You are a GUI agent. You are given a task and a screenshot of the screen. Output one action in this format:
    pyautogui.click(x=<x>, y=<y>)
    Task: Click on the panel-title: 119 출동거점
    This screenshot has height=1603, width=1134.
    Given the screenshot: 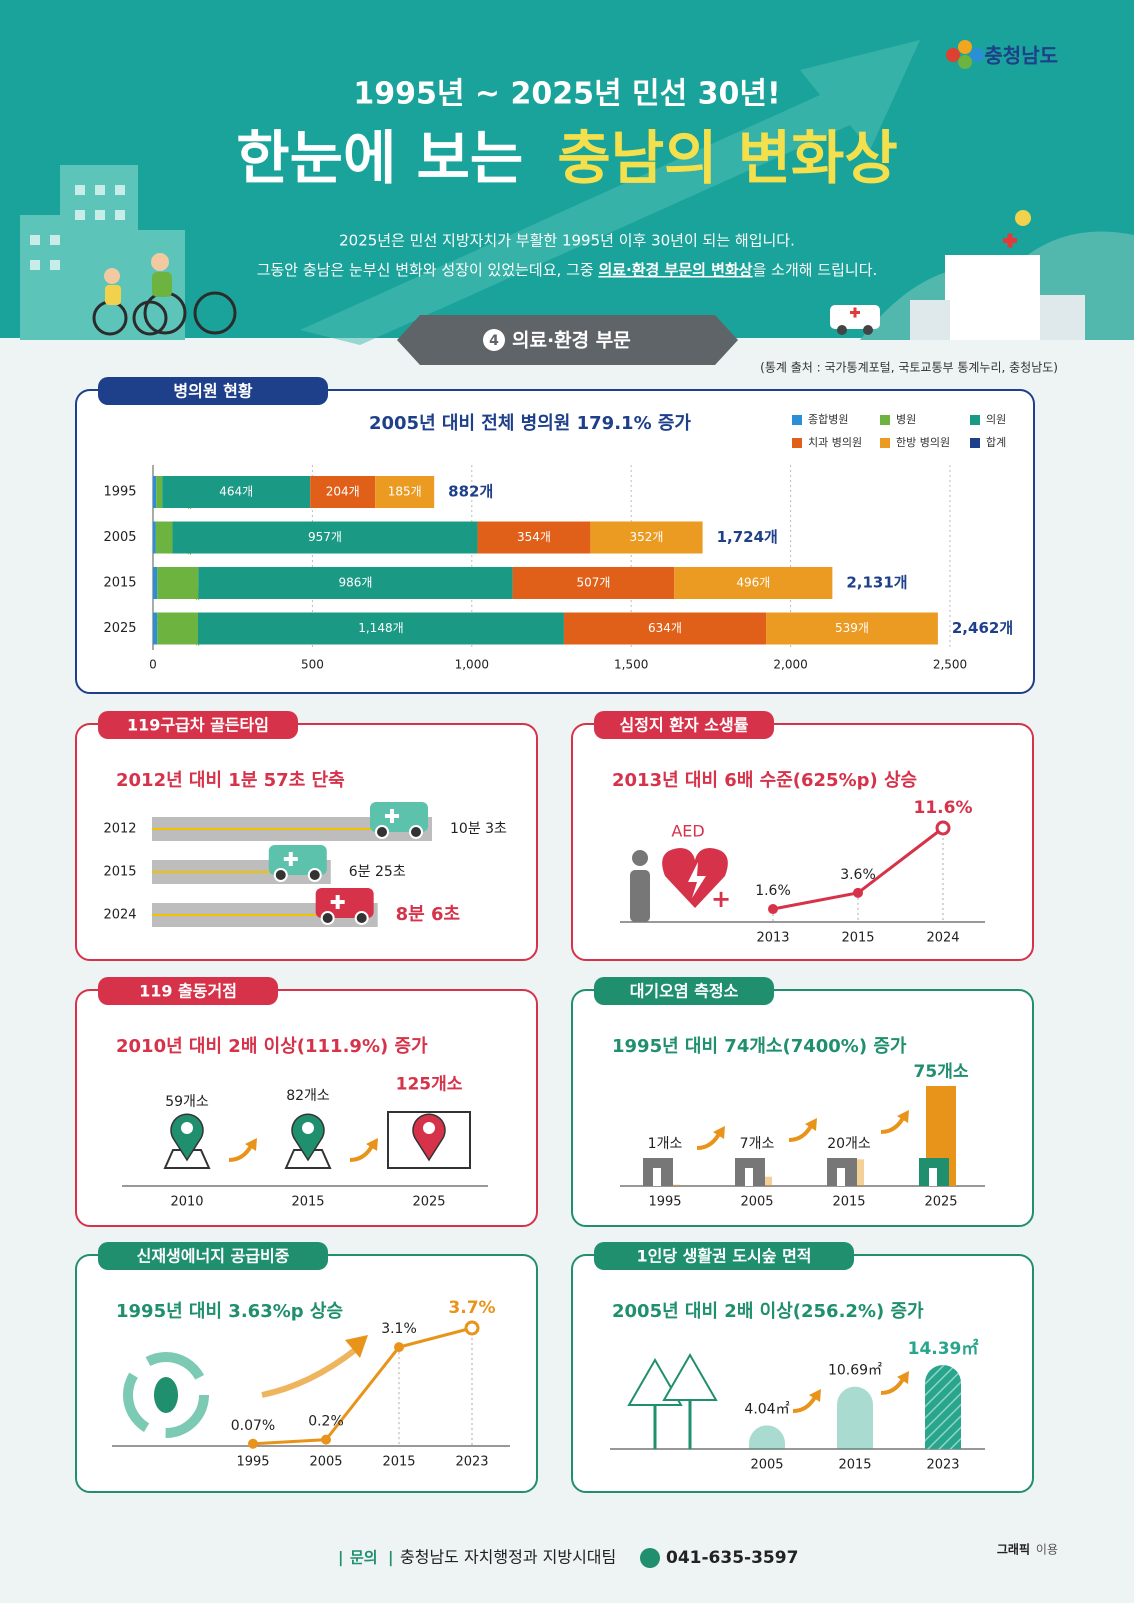 What is the action you would take?
    pyautogui.click(x=188, y=991)
    